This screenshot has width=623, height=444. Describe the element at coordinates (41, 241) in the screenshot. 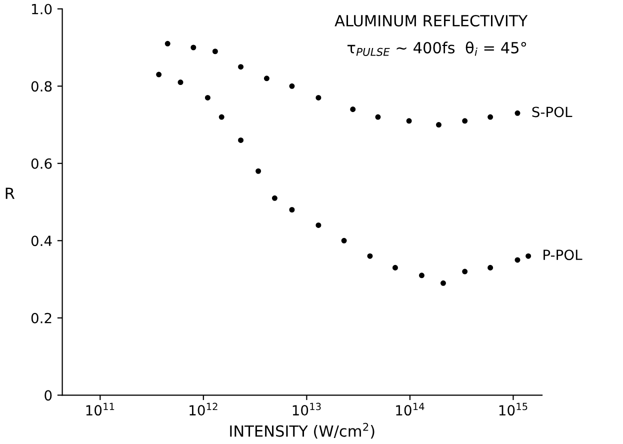

I see `y-tick-label: 0.4` at that location.